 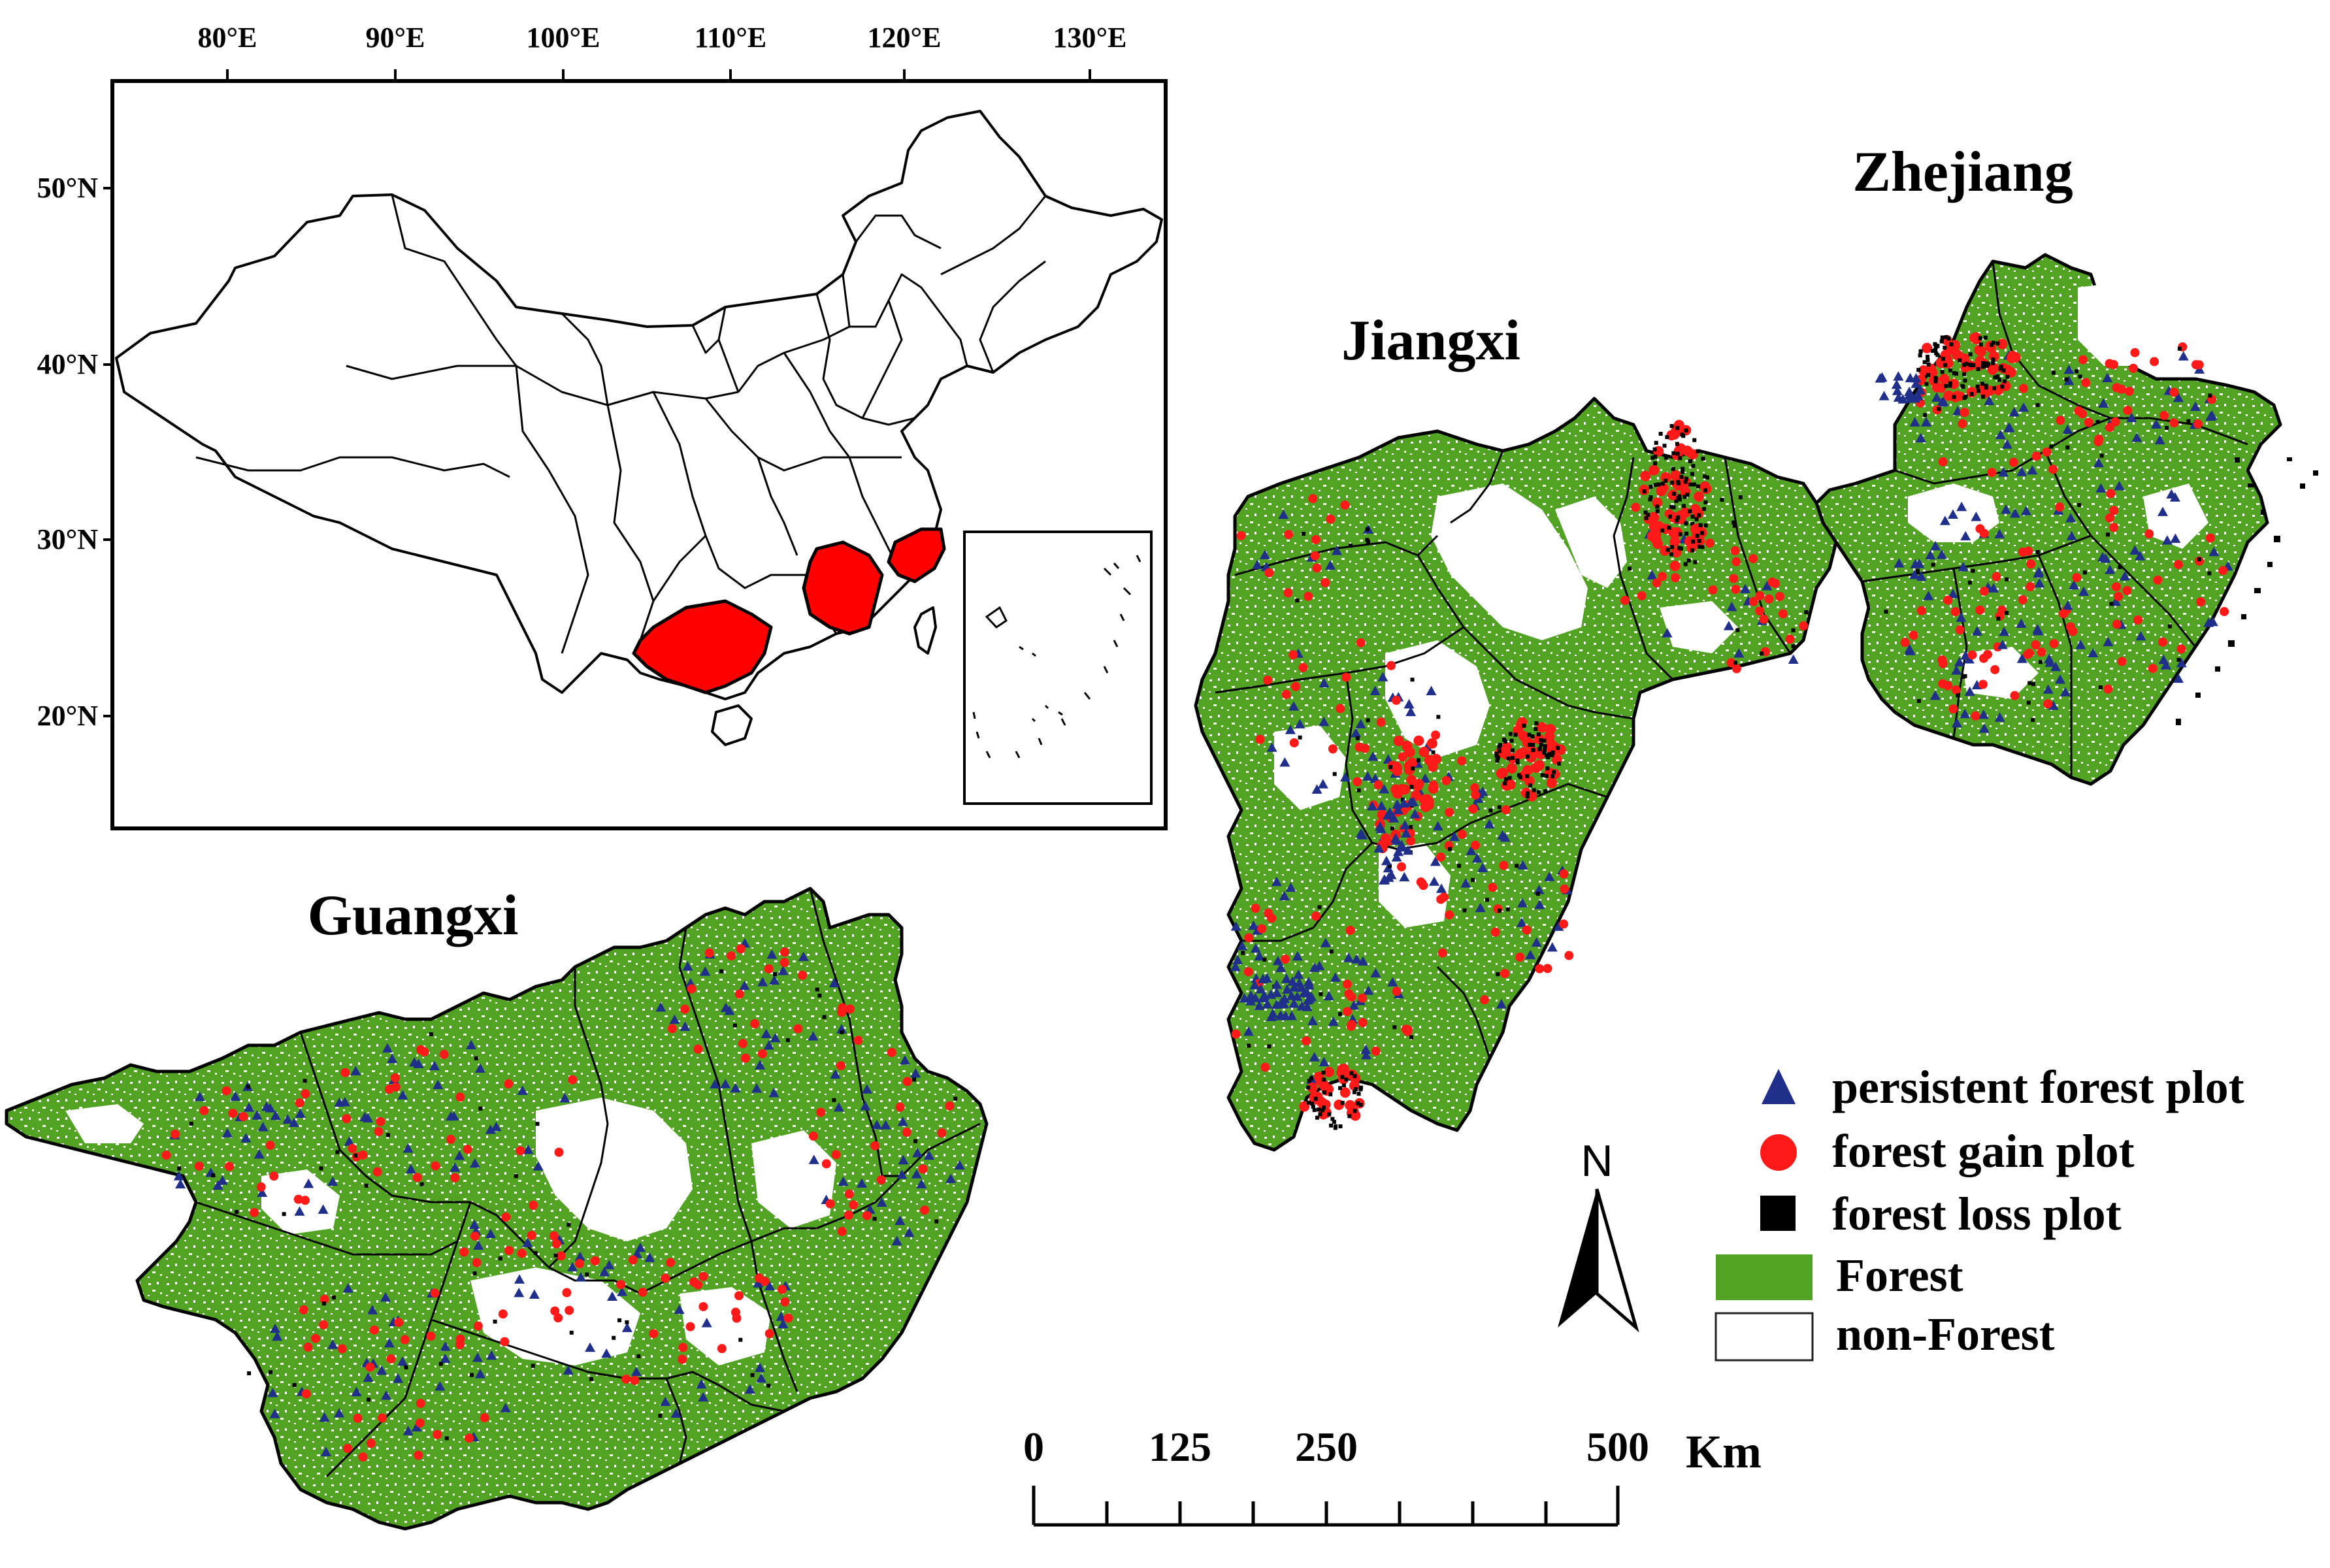 I want to click on scale-bar-line, so click(x=1326, y=1506).